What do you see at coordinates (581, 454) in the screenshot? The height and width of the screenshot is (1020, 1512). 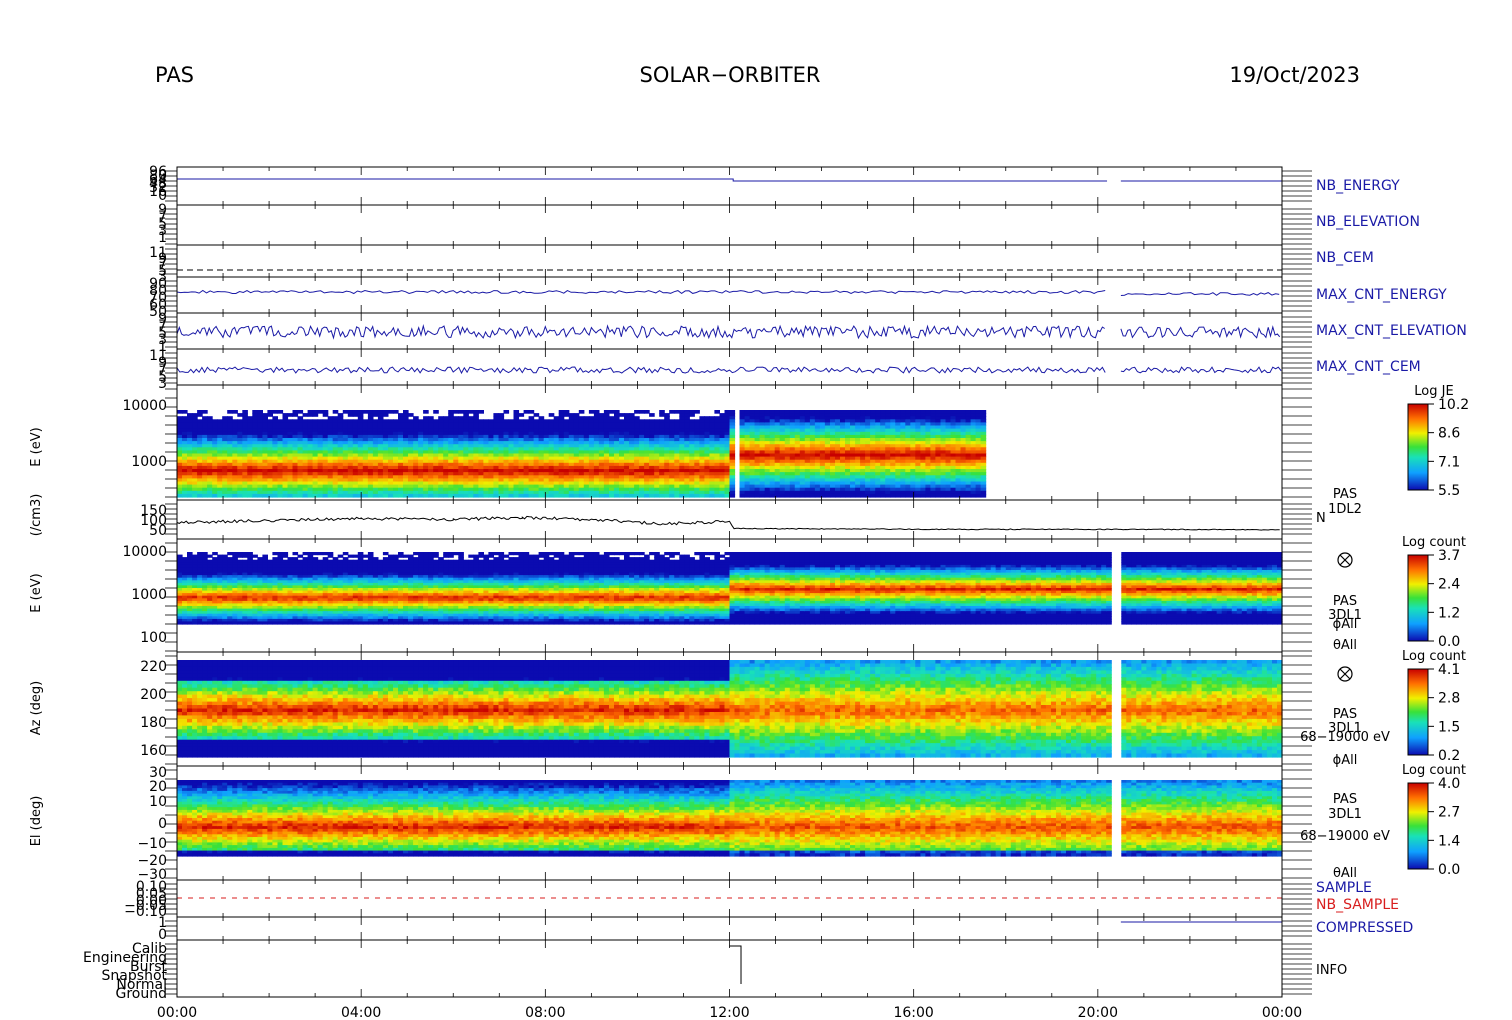 I see `energy-1dl2-heatmap` at bounding box center [581, 454].